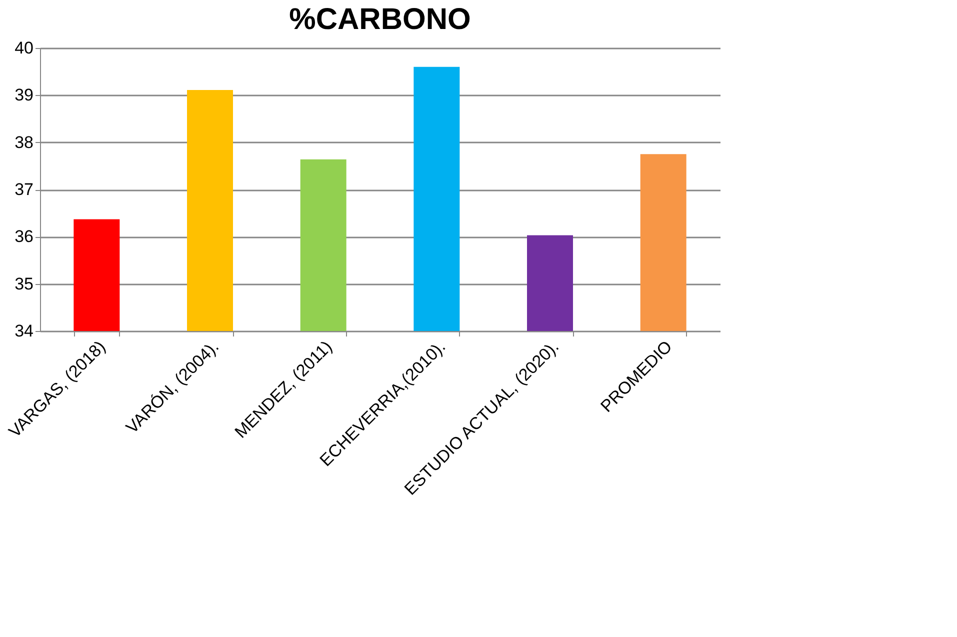  Describe the element at coordinates (380, 19) in the screenshot. I see `chart-title: %CARBONO` at that location.